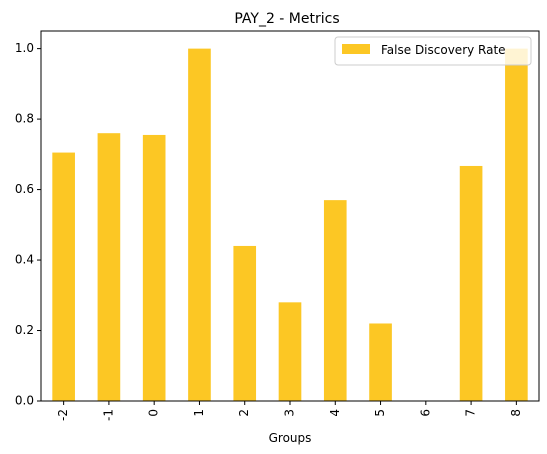  Describe the element at coordinates (286, 19) in the screenshot. I see `chart-title: PAY_2 - Metrics` at that location.